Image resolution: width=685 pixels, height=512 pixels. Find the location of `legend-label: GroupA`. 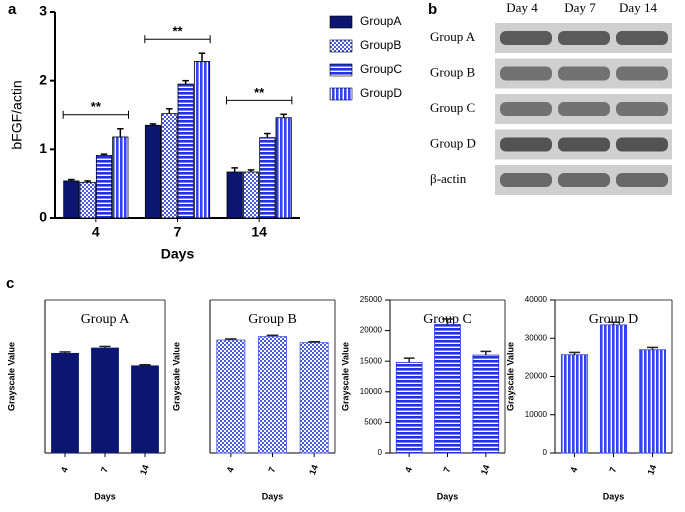

legend-label: GroupA is located at coordinates (380, 21).